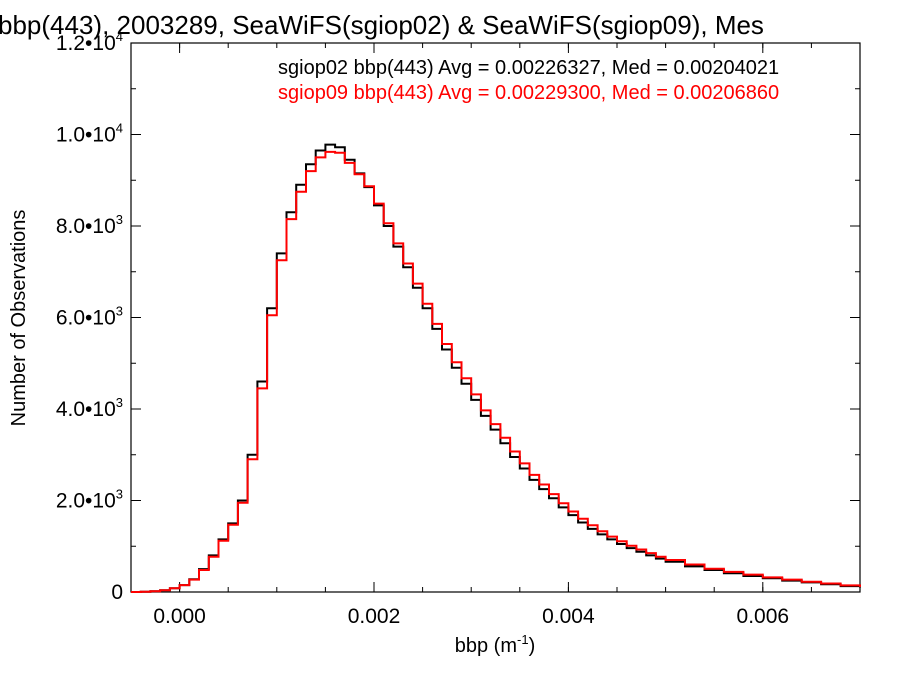  I want to click on y-tick-label: 2.0•103, so click(89, 500).